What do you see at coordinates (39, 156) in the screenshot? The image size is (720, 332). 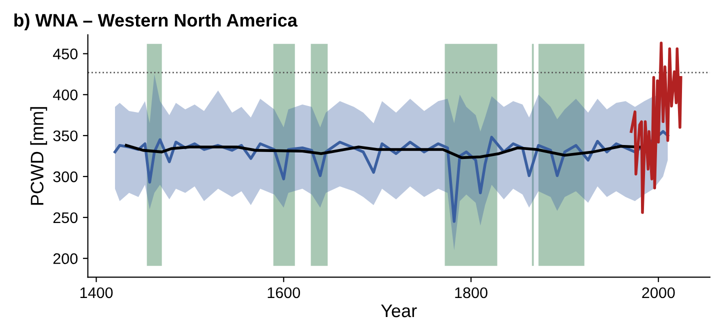 I see `y-axis-title: PCWD [mm]` at bounding box center [39, 156].